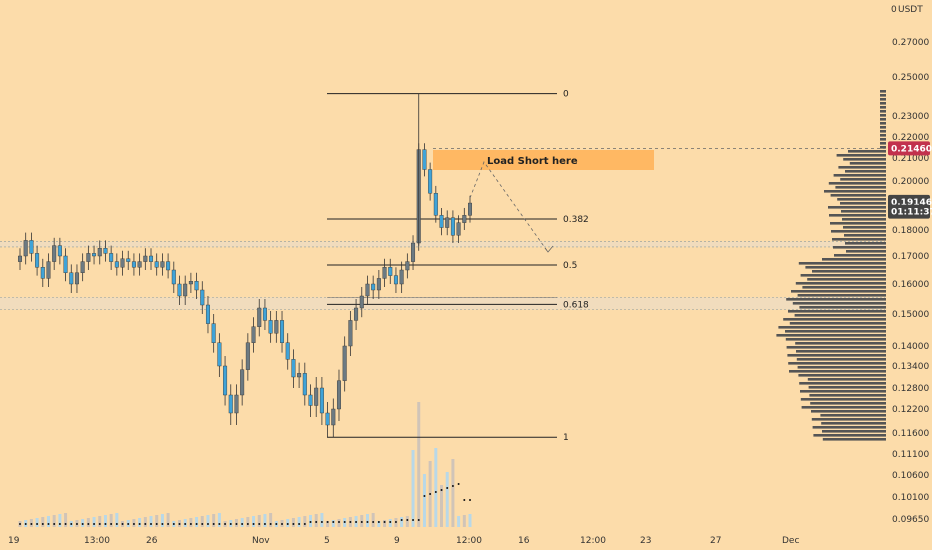  I want to click on x-tick-label: 13:00, so click(97, 541).